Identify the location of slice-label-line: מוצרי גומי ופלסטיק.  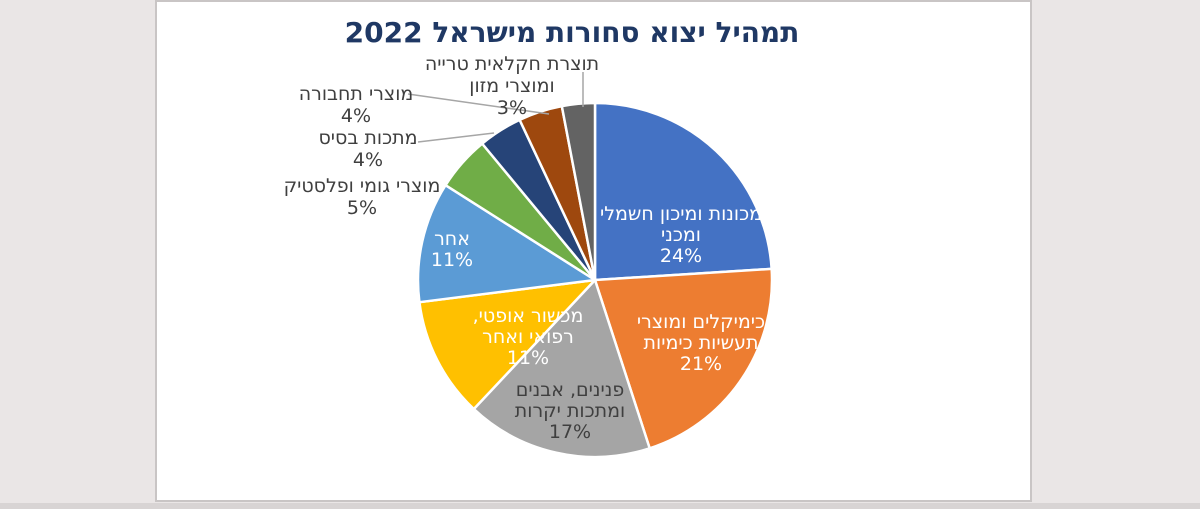
(362, 186).